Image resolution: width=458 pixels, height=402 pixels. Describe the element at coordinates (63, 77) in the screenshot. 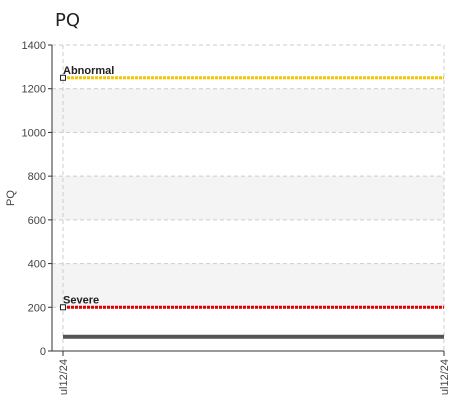

I see `abnormal-marker` at that location.